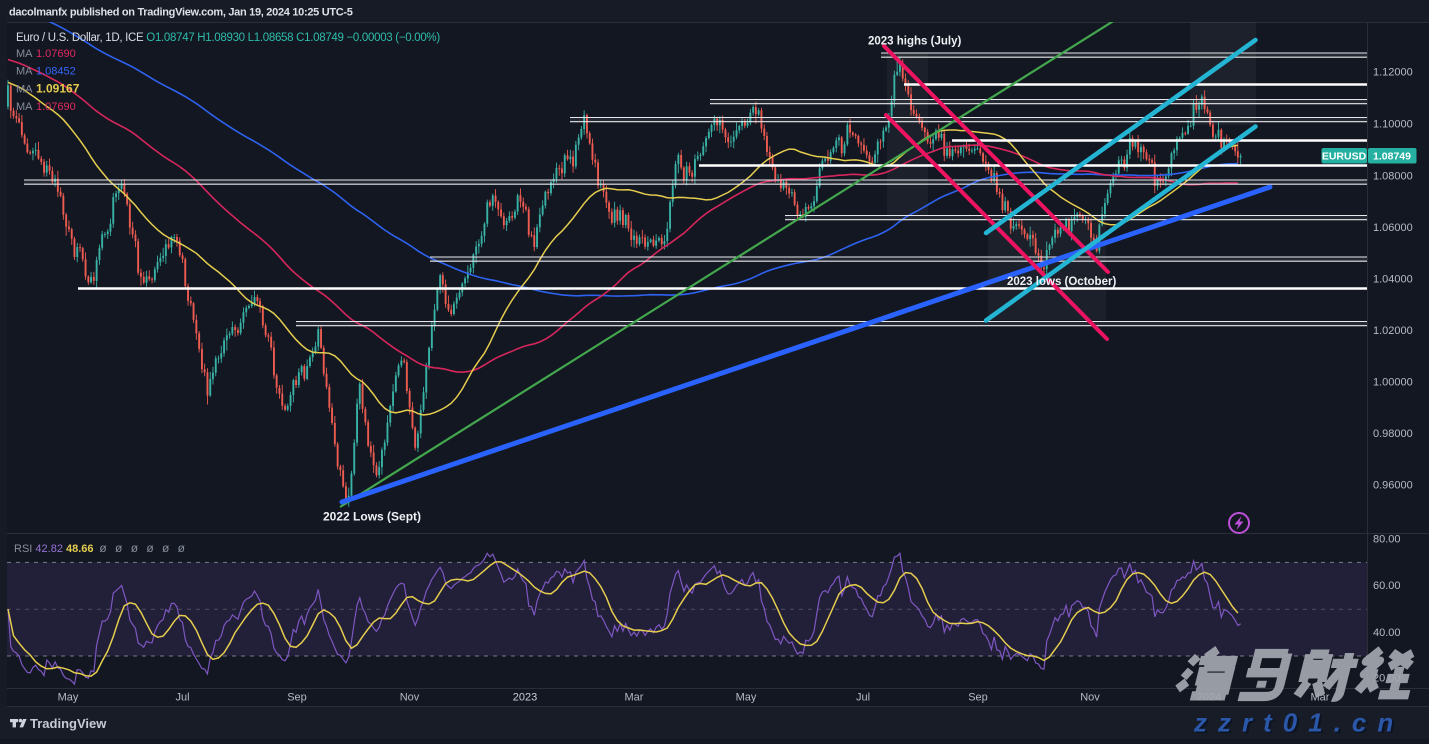  Describe the element at coordinates (1393, 383) in the screenshot. I see `svg-text: 1.00000` at that location.